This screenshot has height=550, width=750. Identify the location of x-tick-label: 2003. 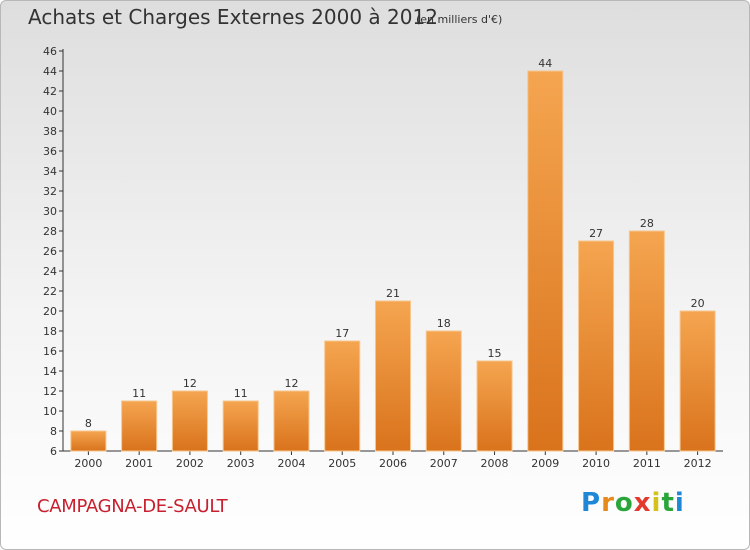
(241, 463).